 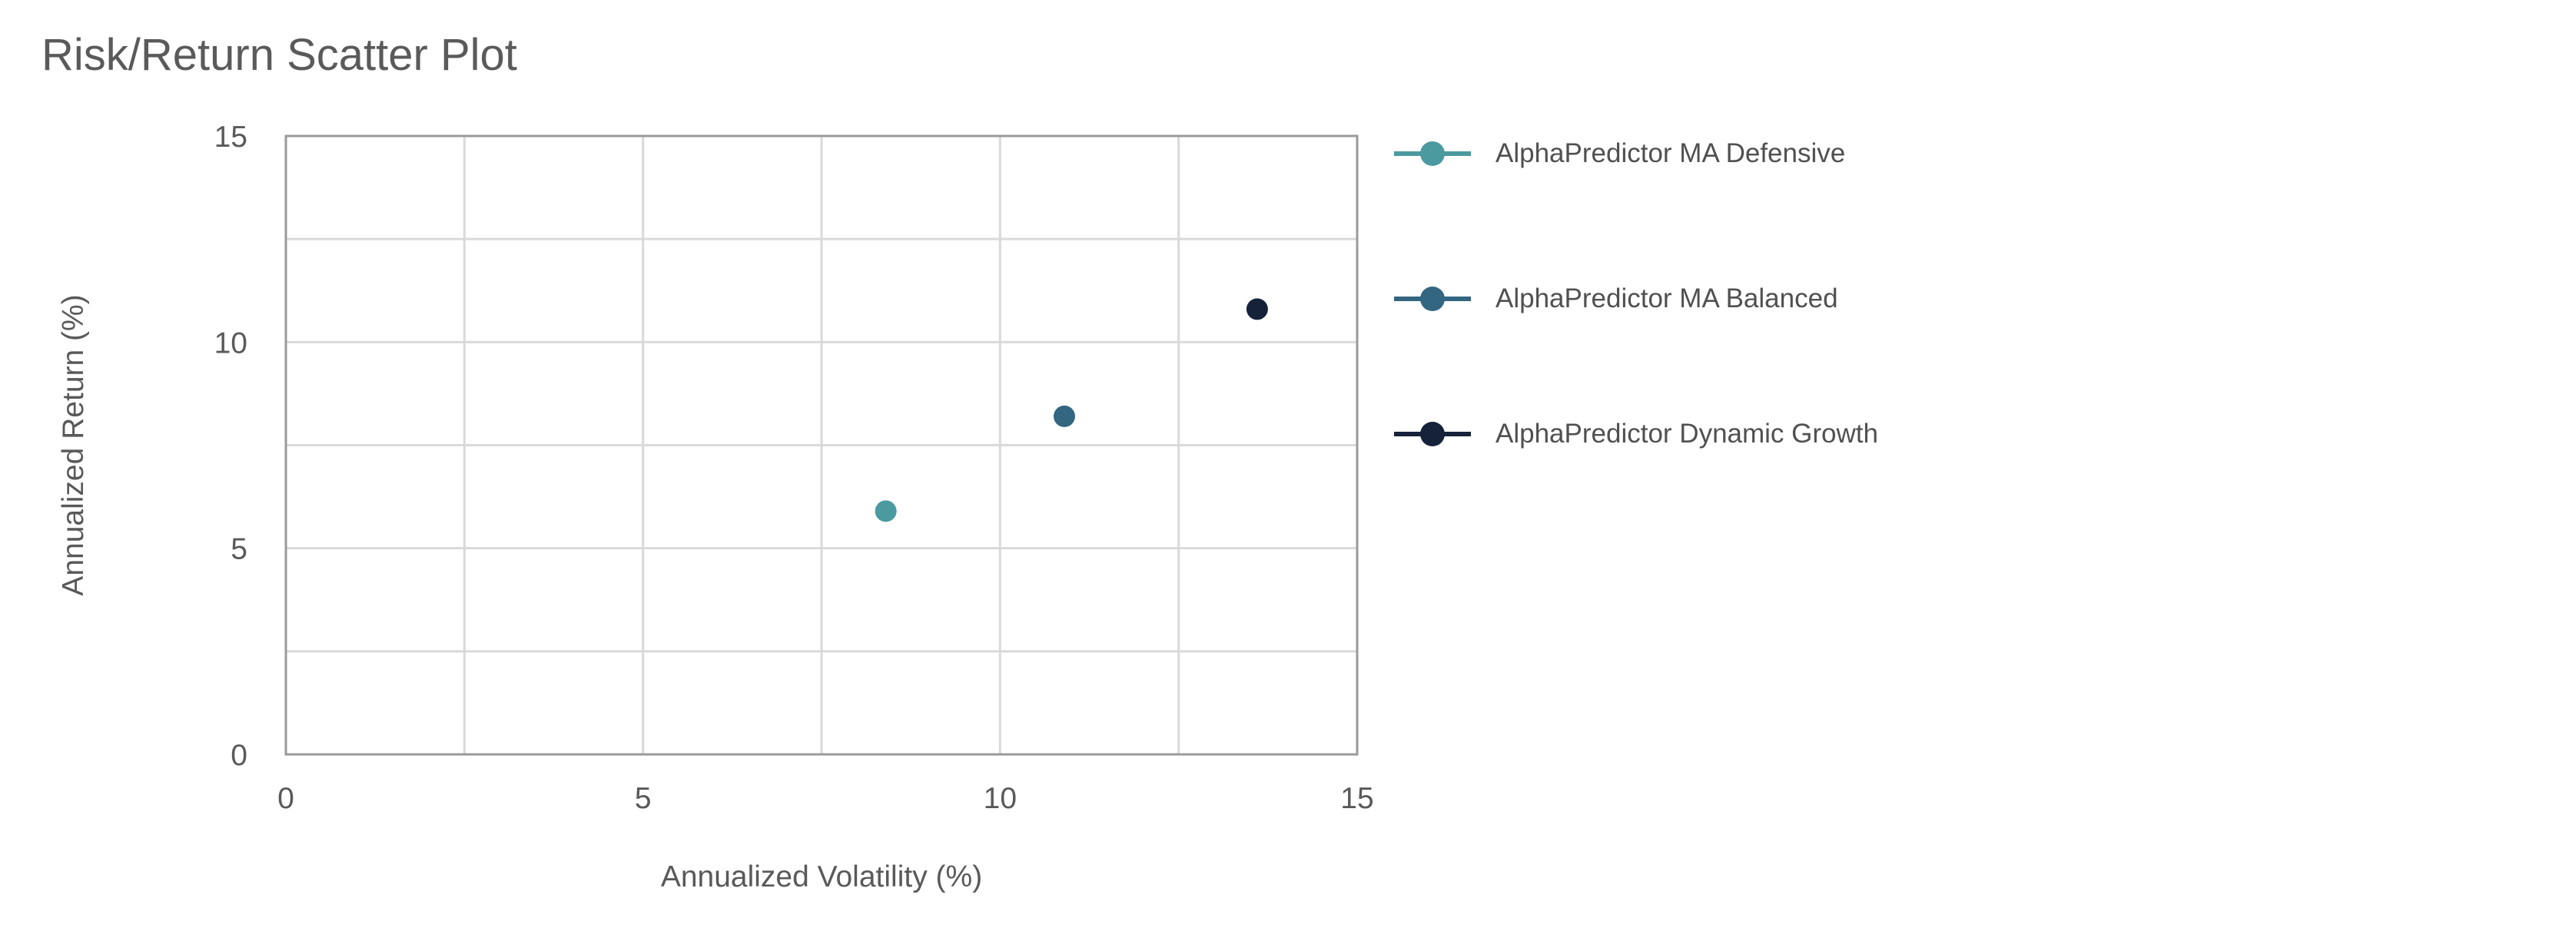 What do you see at coordinates (1257, 309) in the screenshot?
I see `data-point-alphapredictor-dynamic-growth` at bounding box center [1257, 309].